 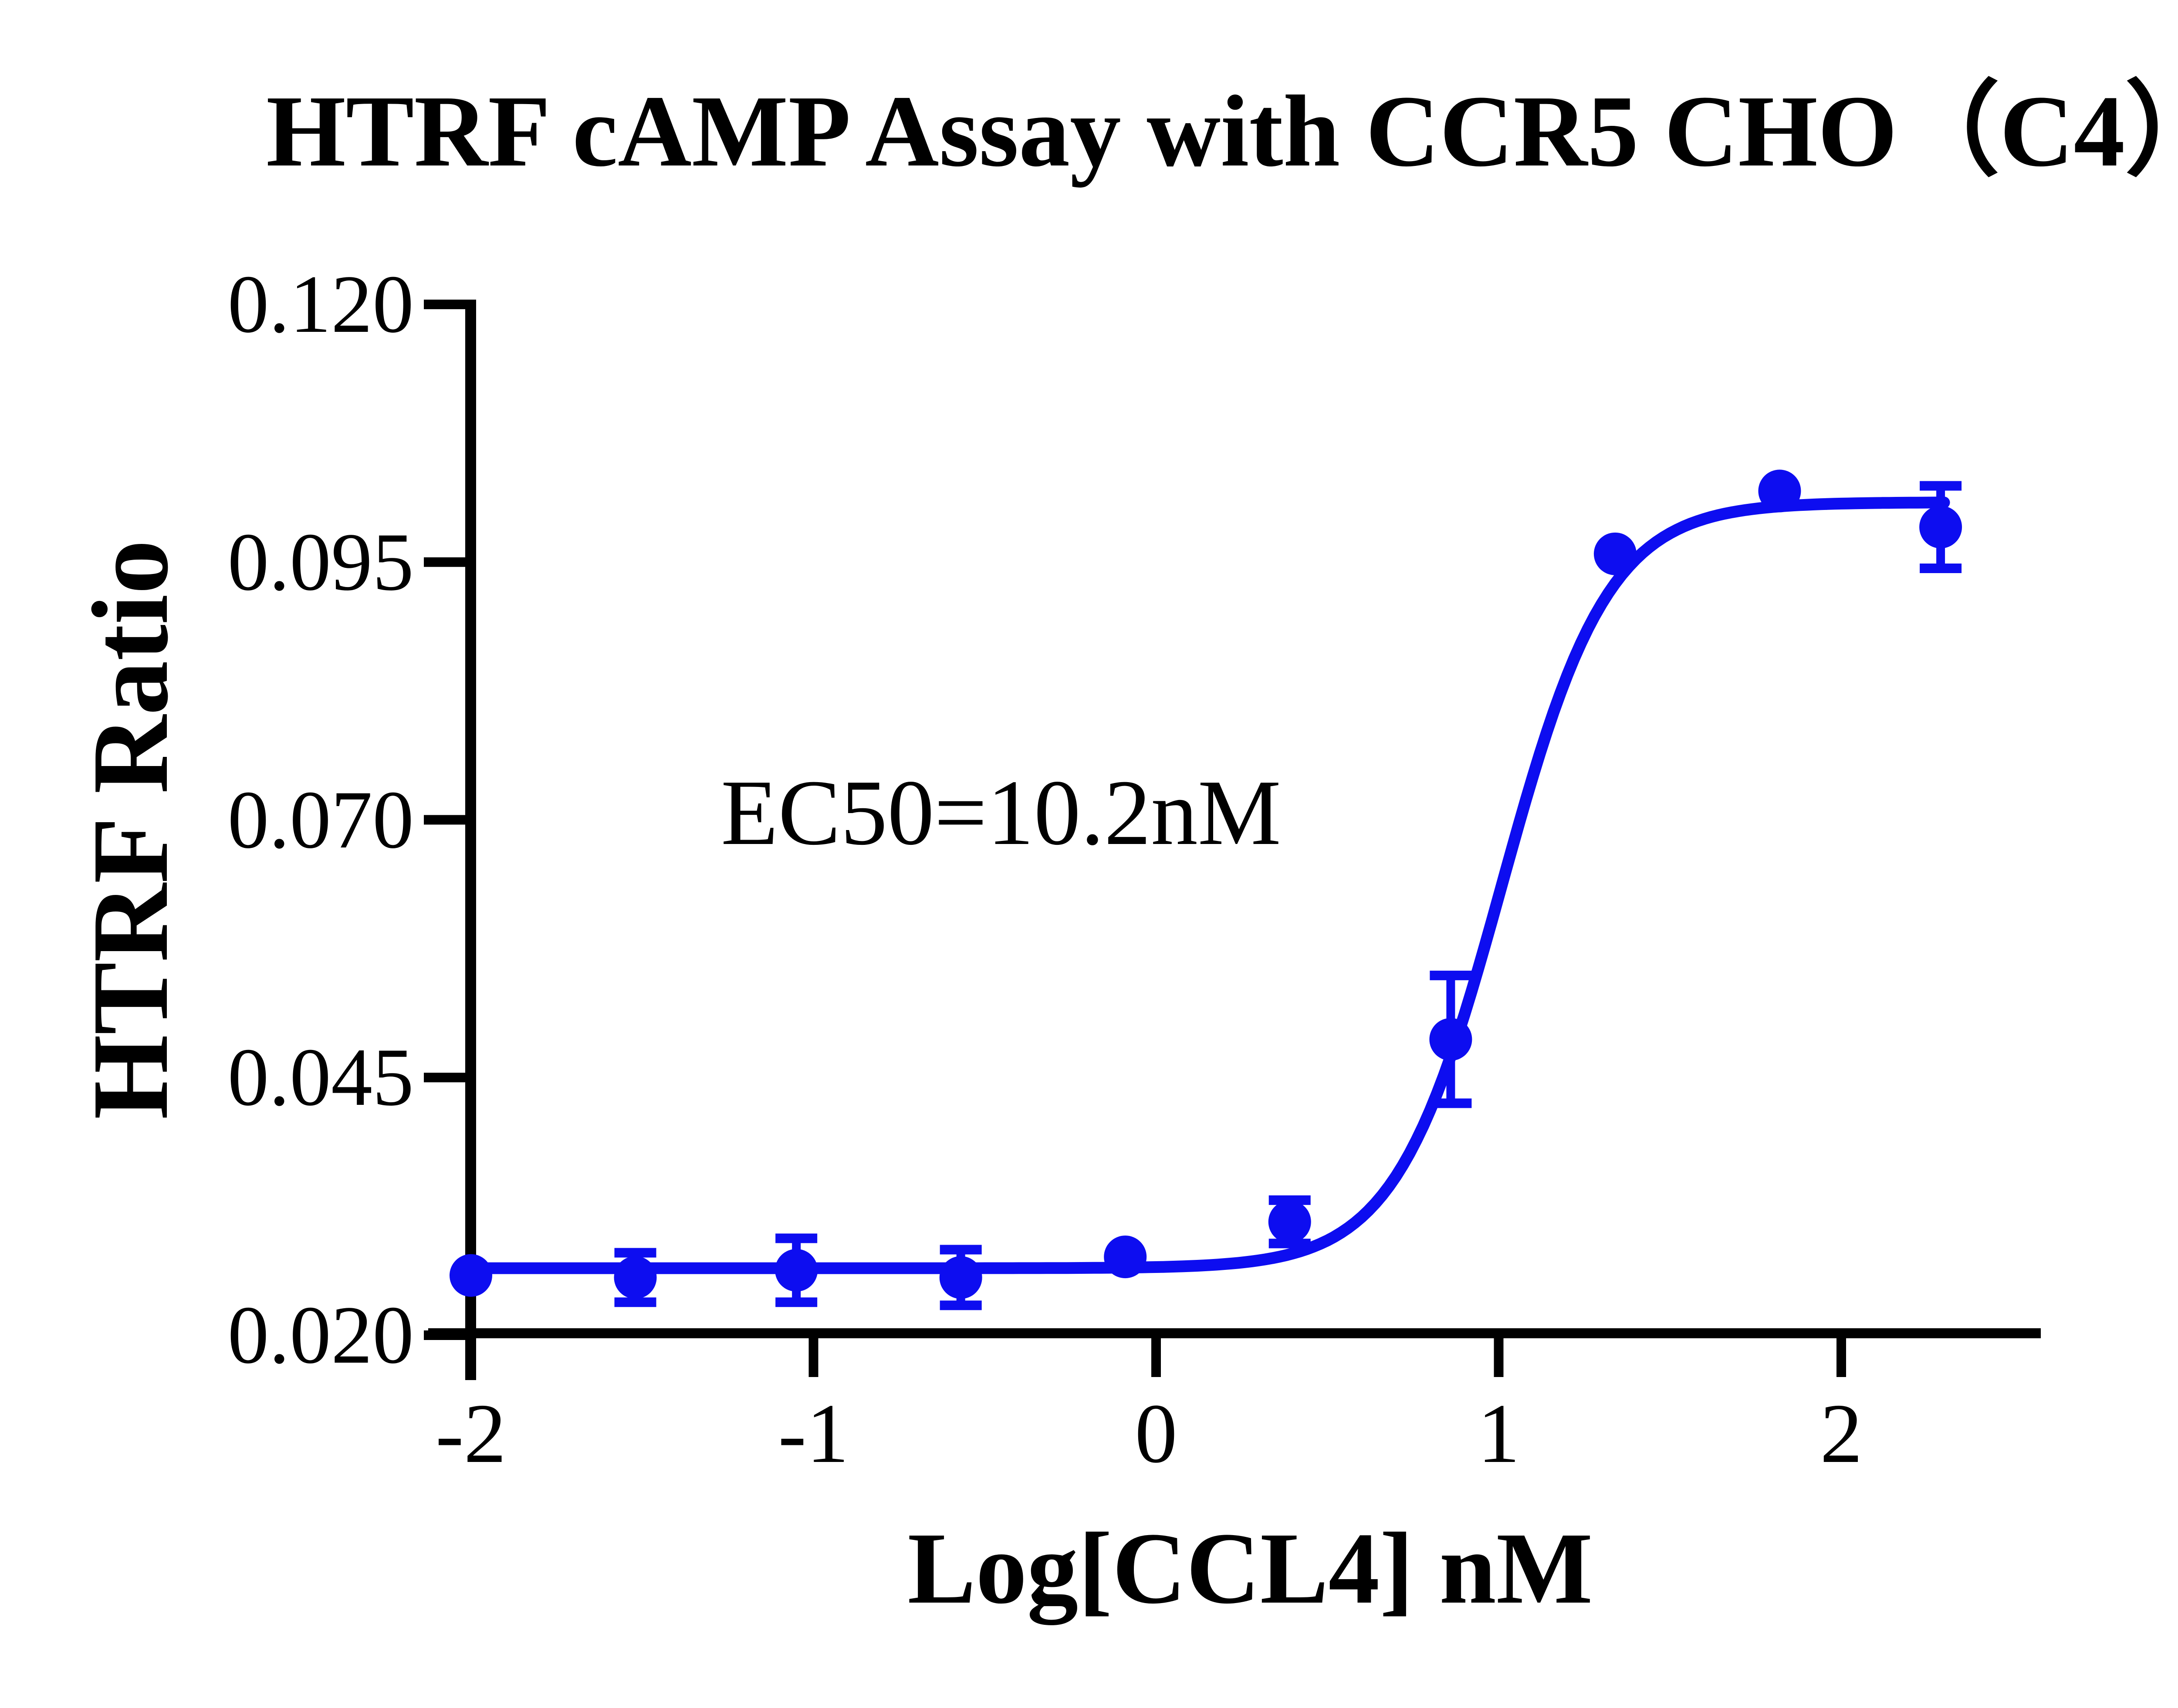 I want to click on y-tick-label: 0.020, so click(x=320, y=1335).